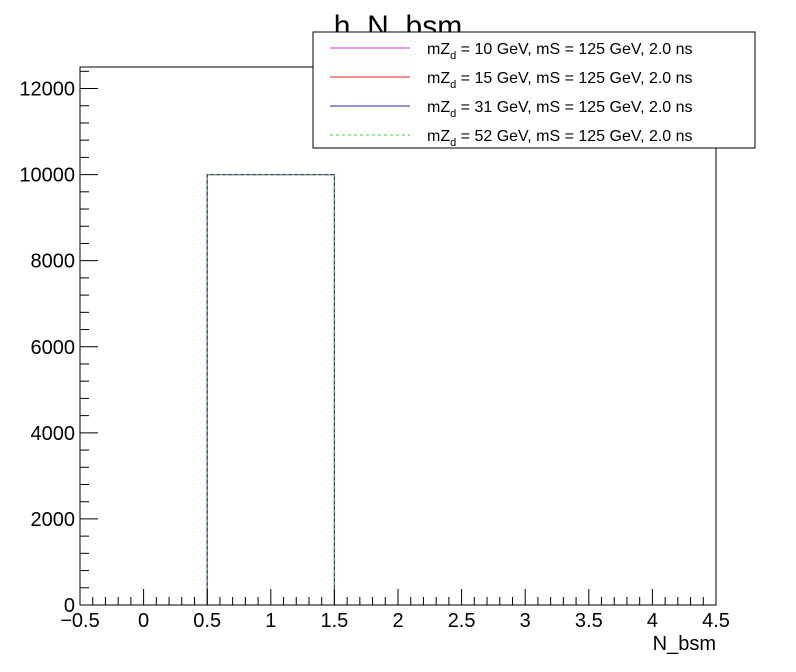  Describe the element at coordinates (53, 262) in the screenshot. I see `y-tick-label: 8000` at that location.